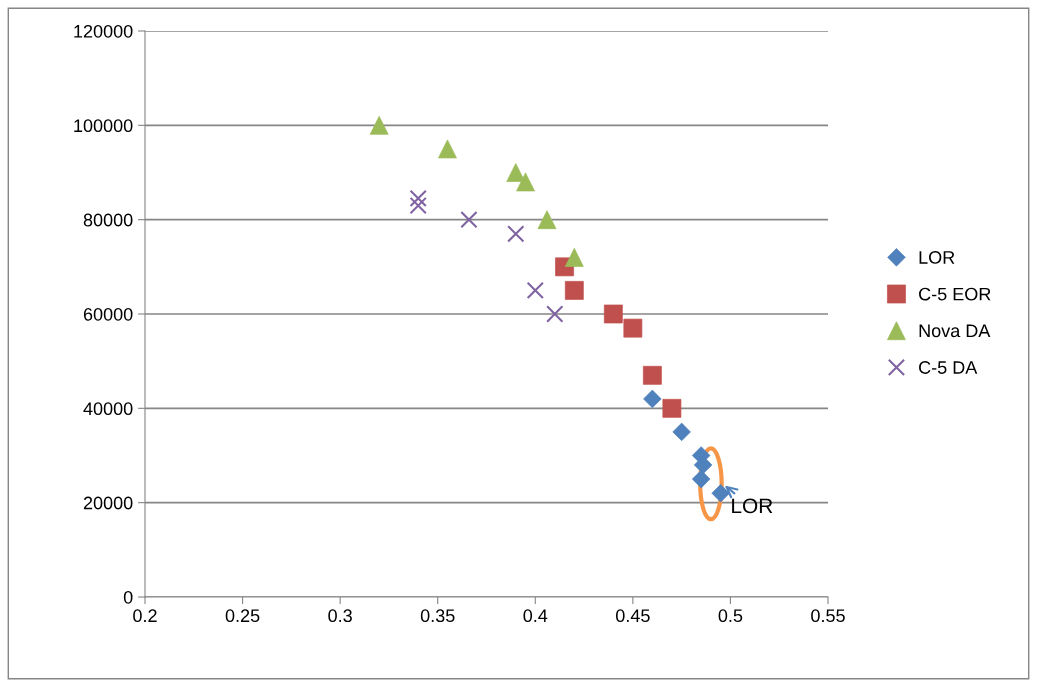 The image size is (1037, 687). What do you see at coordinates (948, 367) in the screenshot?
I see `legend-label: C-5 DA` at bounding box center [948, 367].